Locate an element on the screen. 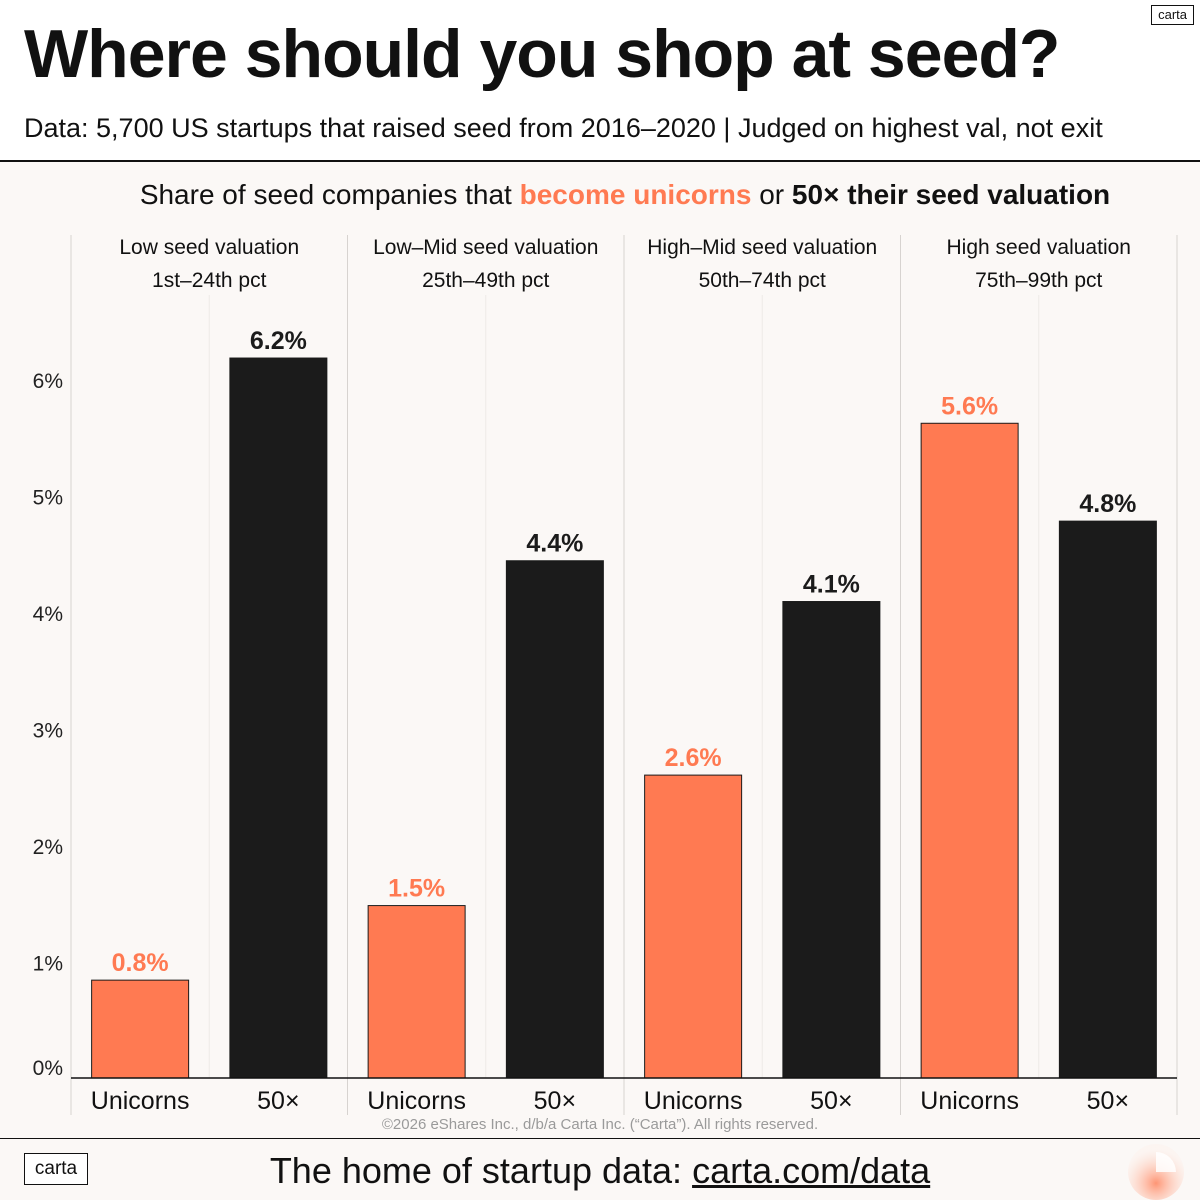 The image size is (1200, 1200). page-title: Where should you shop at seed? is located at coordinates (542, 54).